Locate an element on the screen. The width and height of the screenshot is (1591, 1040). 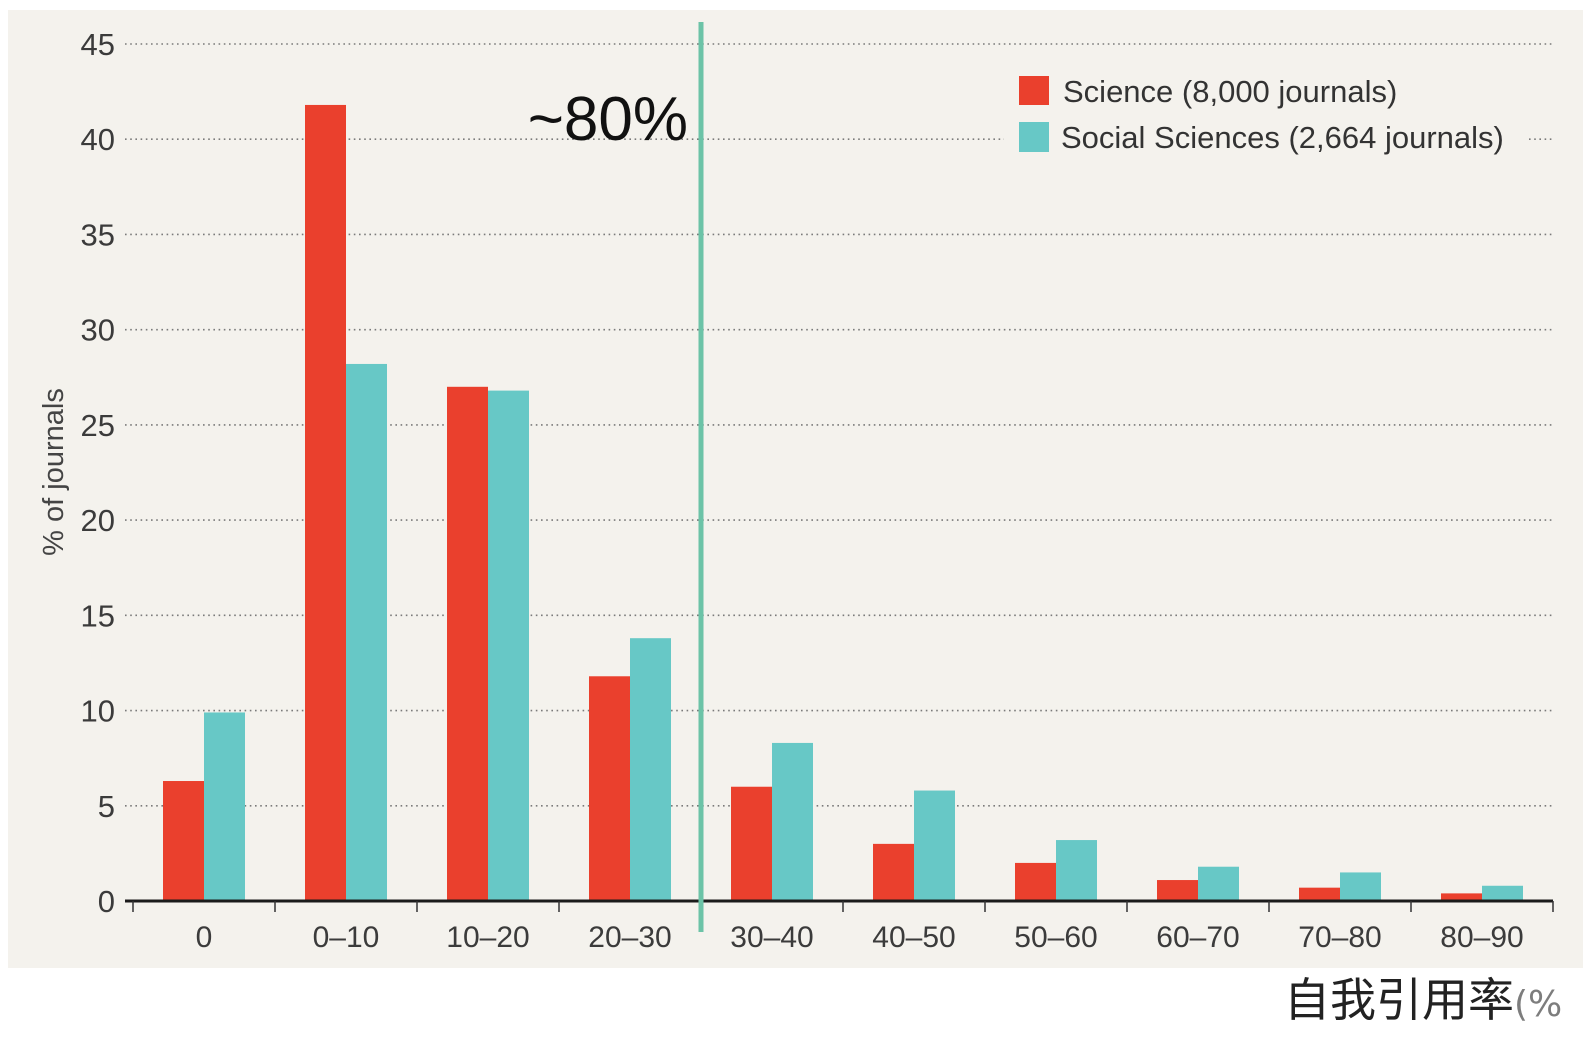
legend-background is located at coordinates (1266, 112).